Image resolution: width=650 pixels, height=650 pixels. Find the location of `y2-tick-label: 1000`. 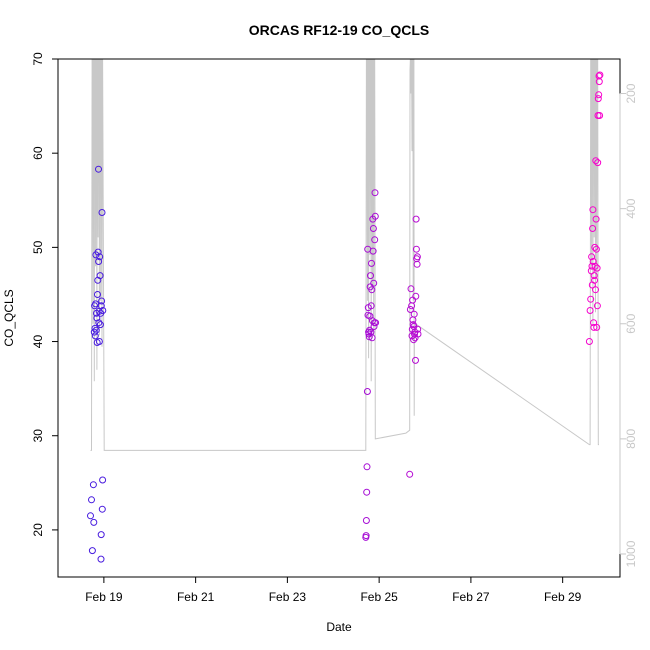

y2-tick-label: 1000 is located at coordinates (631, 553).